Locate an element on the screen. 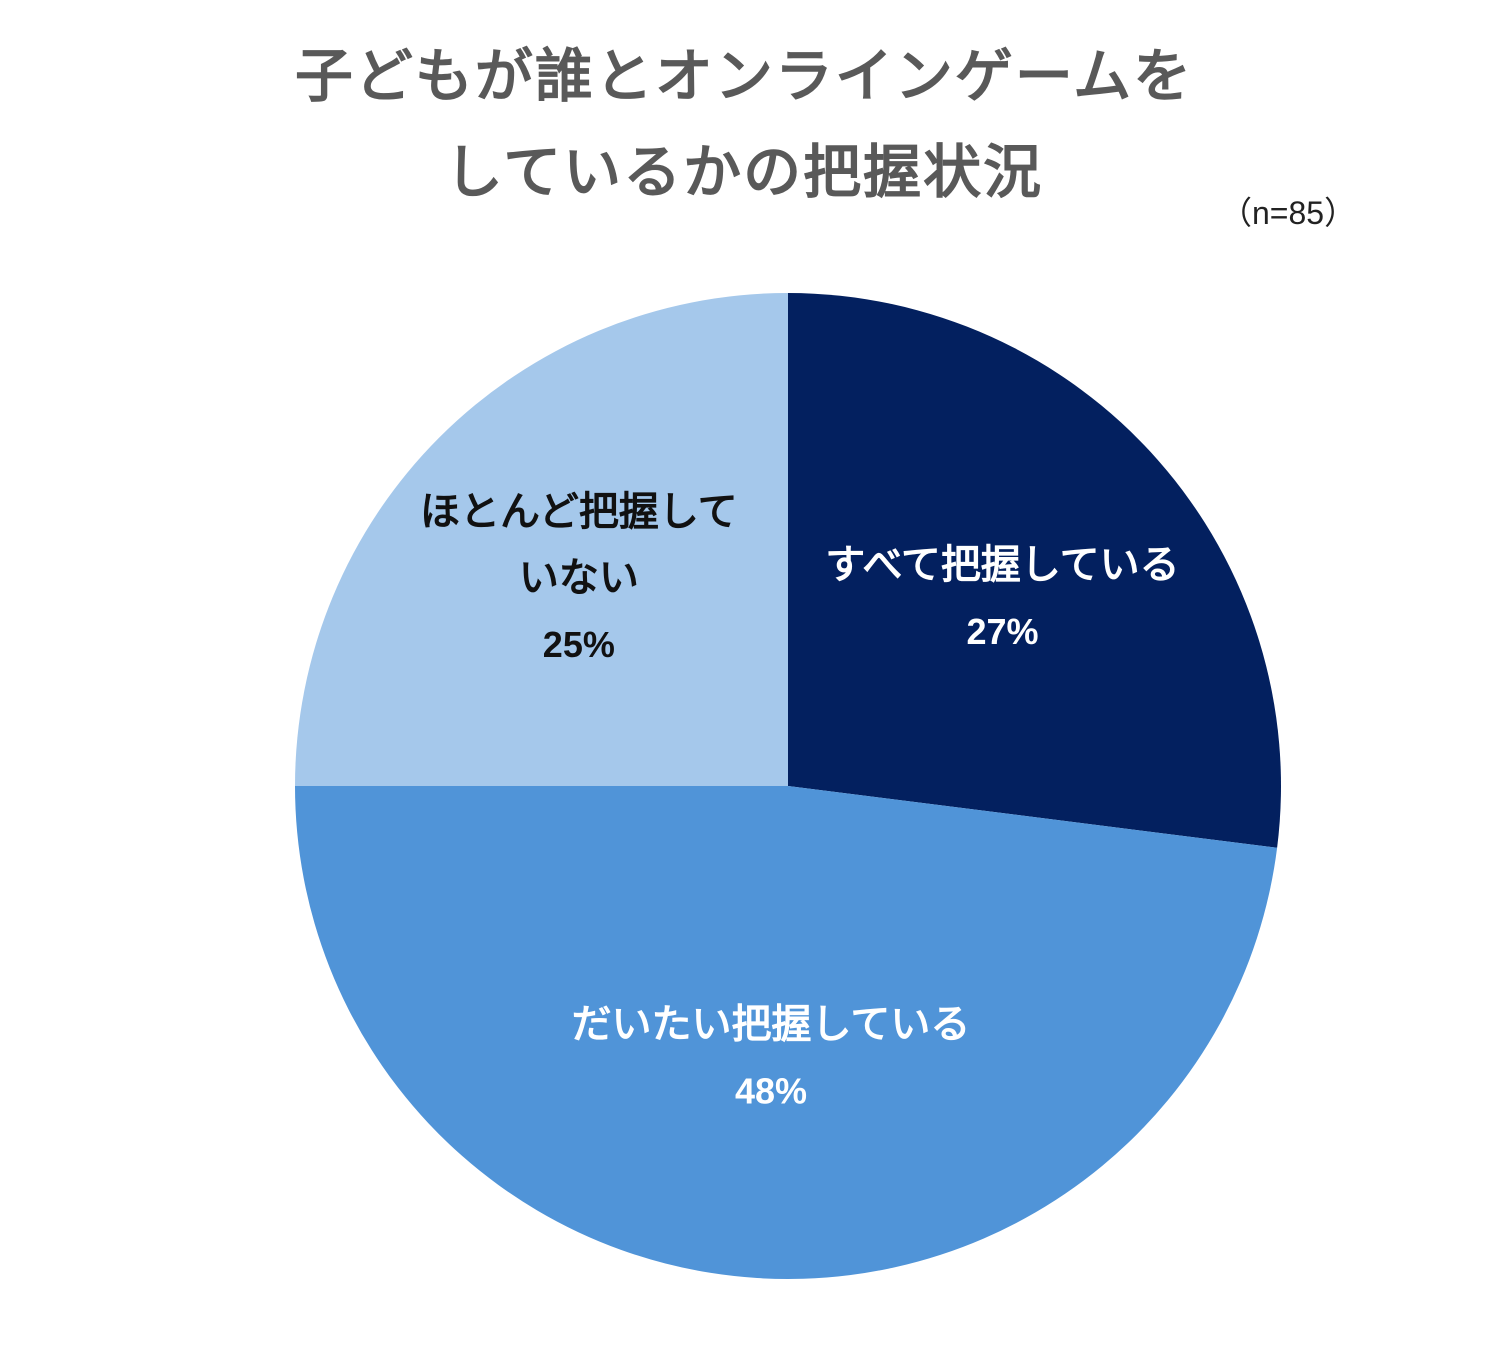 This screenshot has width=1488, height=1350. sample-size-note: （n=85） is located at coordinates (1288, 213).